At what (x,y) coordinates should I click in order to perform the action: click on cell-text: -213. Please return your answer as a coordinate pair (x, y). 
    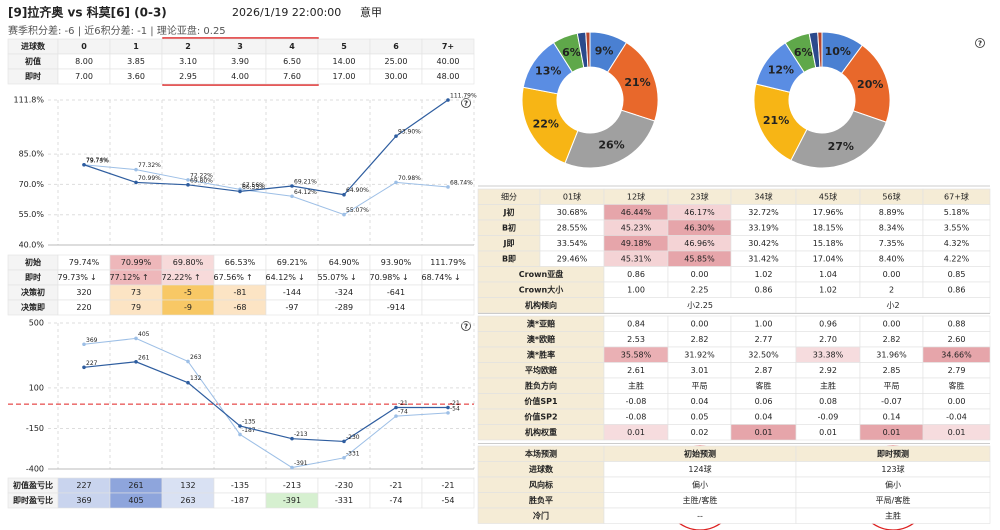
    Looking at the image, I should click on (292, 485).